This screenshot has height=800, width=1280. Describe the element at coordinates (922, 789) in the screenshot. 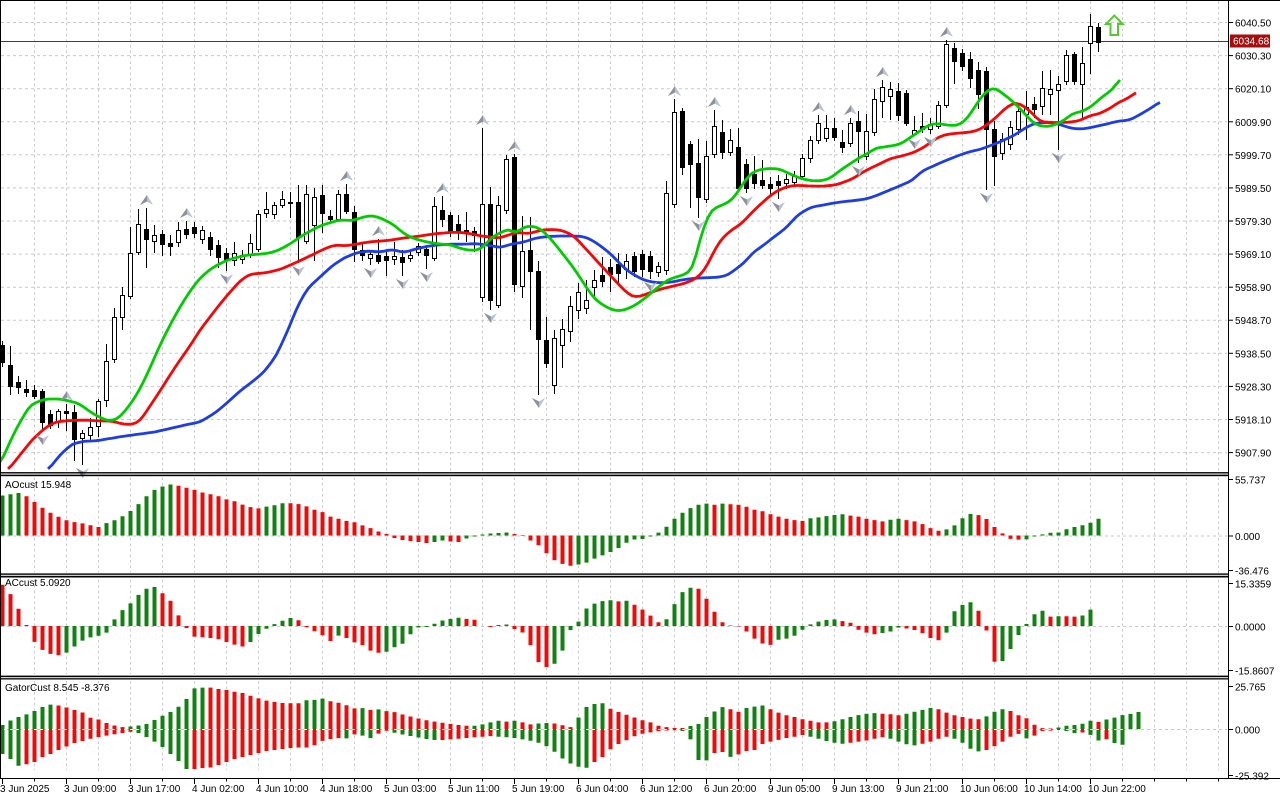

I see `svg-text: 9 Jun 21:00` at that location.